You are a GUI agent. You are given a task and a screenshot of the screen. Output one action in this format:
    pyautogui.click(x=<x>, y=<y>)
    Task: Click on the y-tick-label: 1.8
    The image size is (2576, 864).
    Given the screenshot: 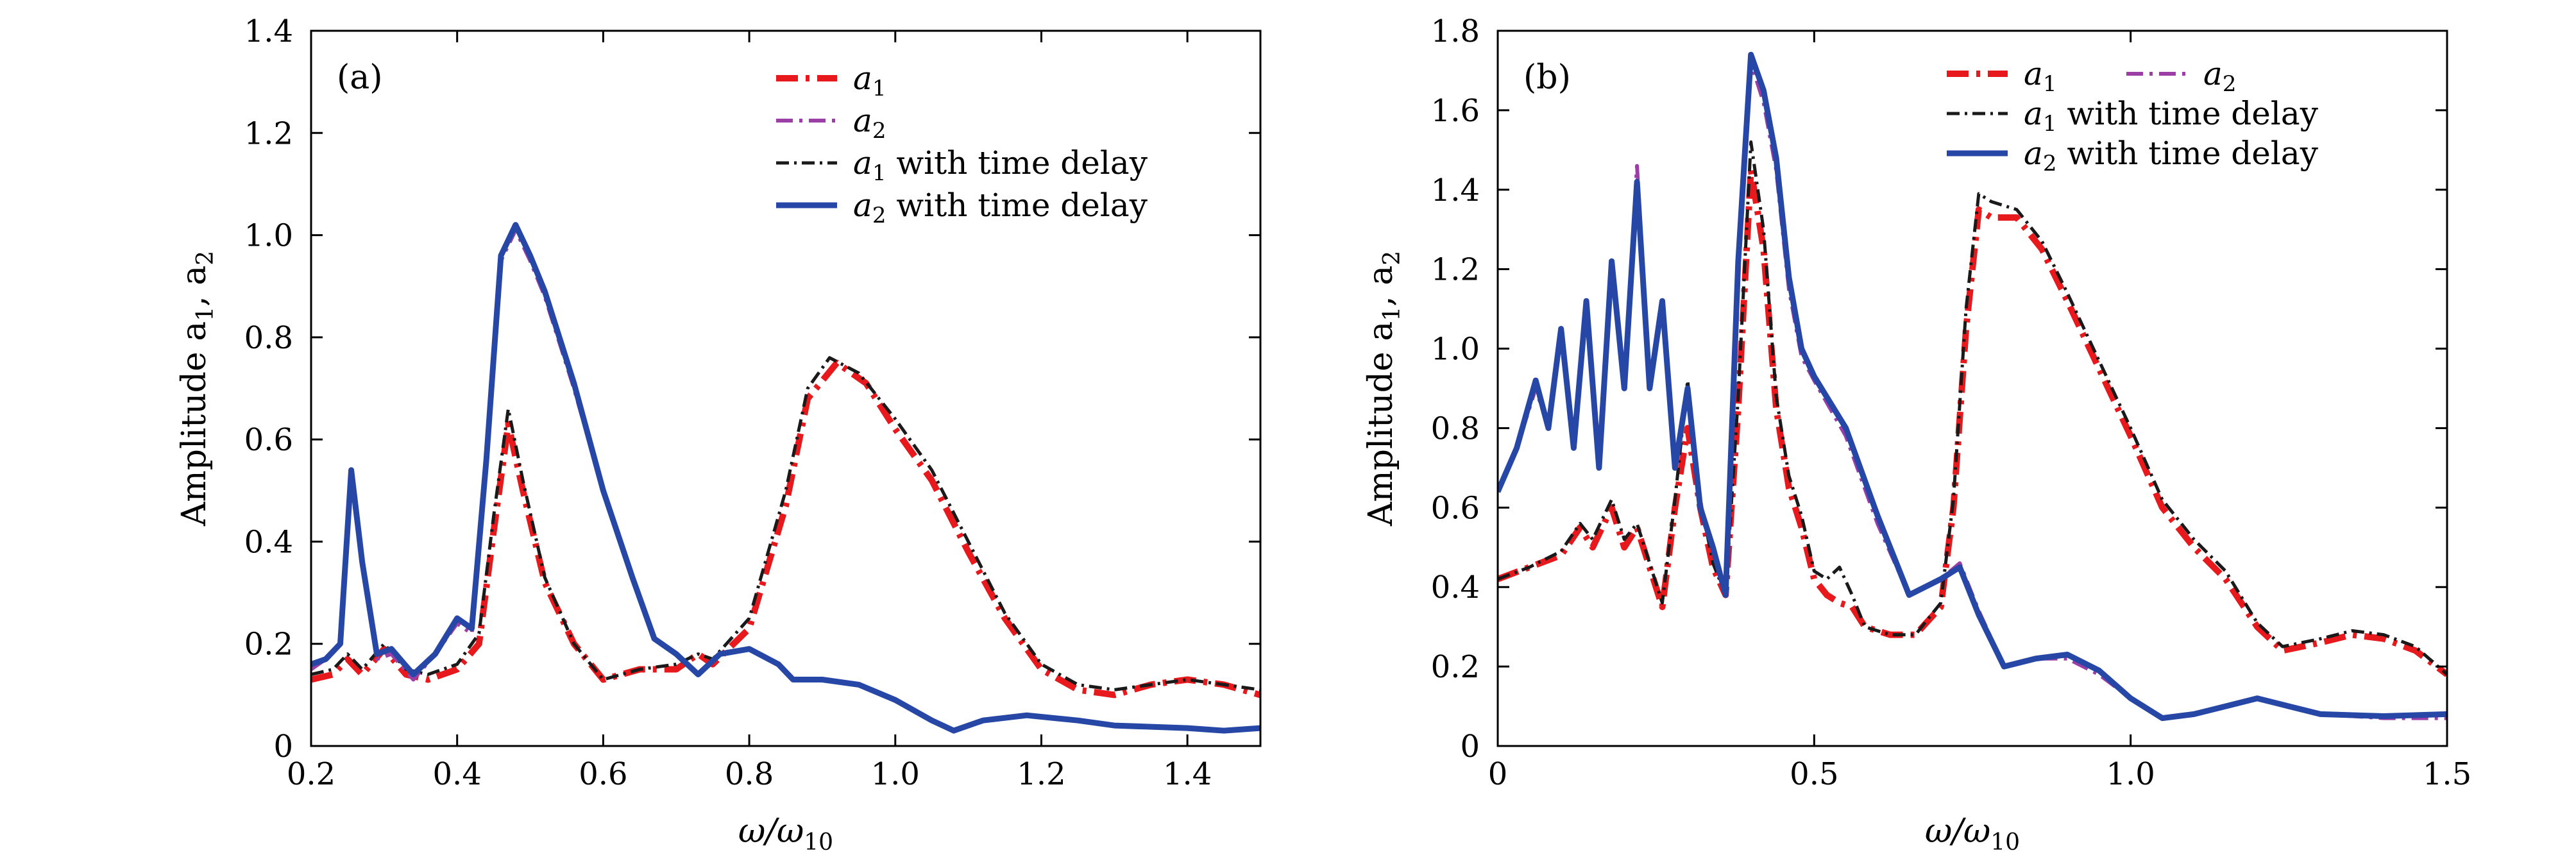 What is the action you would take?
    pyautogui.click(x=1455, y=31)
    